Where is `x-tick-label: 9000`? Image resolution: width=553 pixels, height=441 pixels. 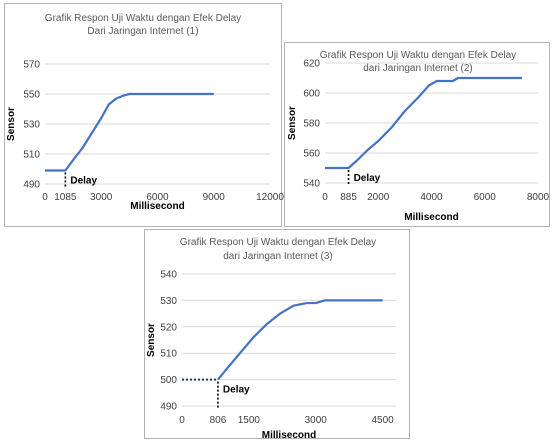
x-tick-label: 9000 is located at coordinates (214, 197).